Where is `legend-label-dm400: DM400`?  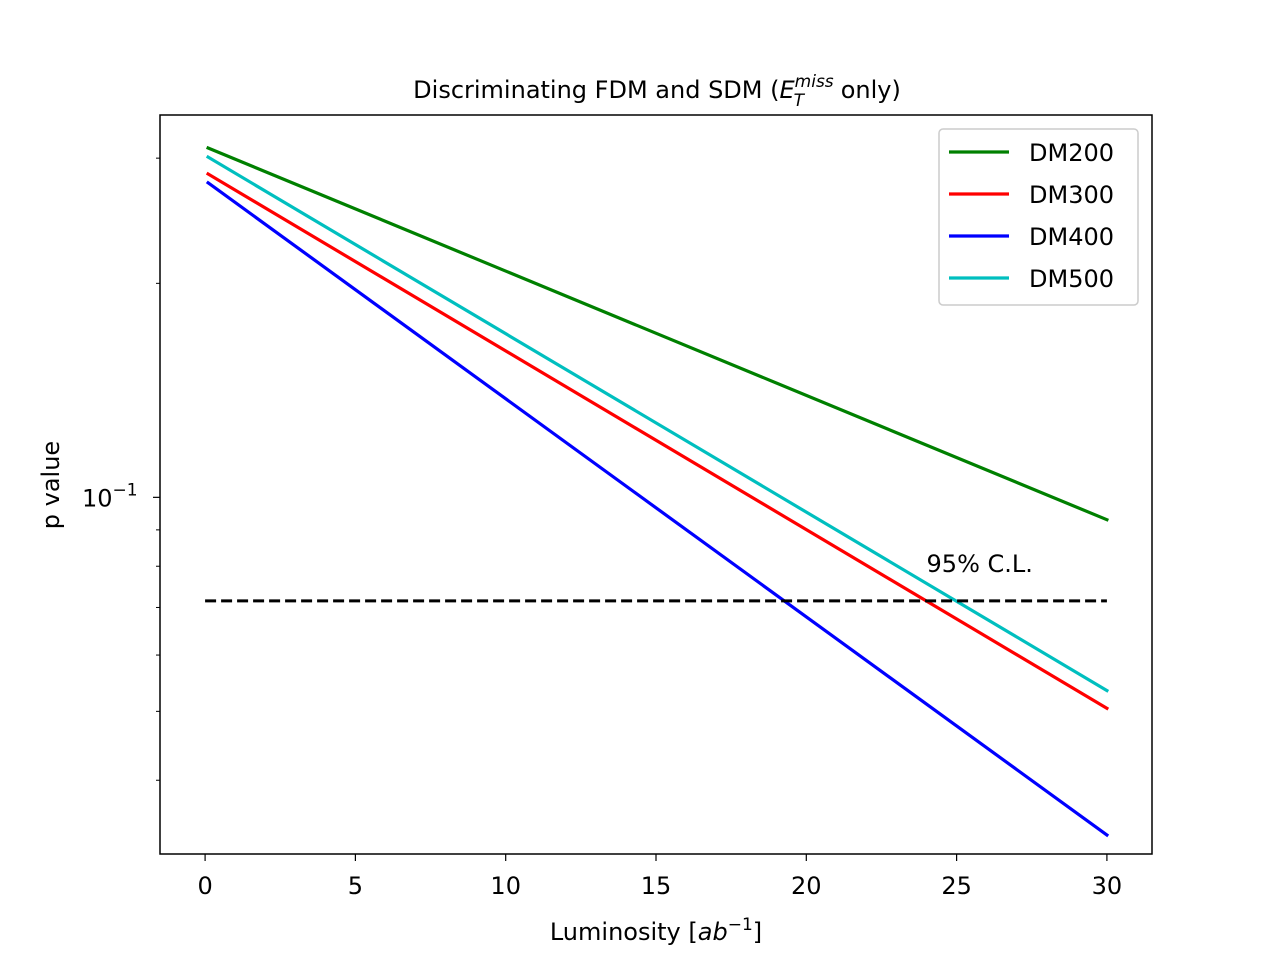
legend-label-dm400: DM400 is located at coordinates (1071, 237).